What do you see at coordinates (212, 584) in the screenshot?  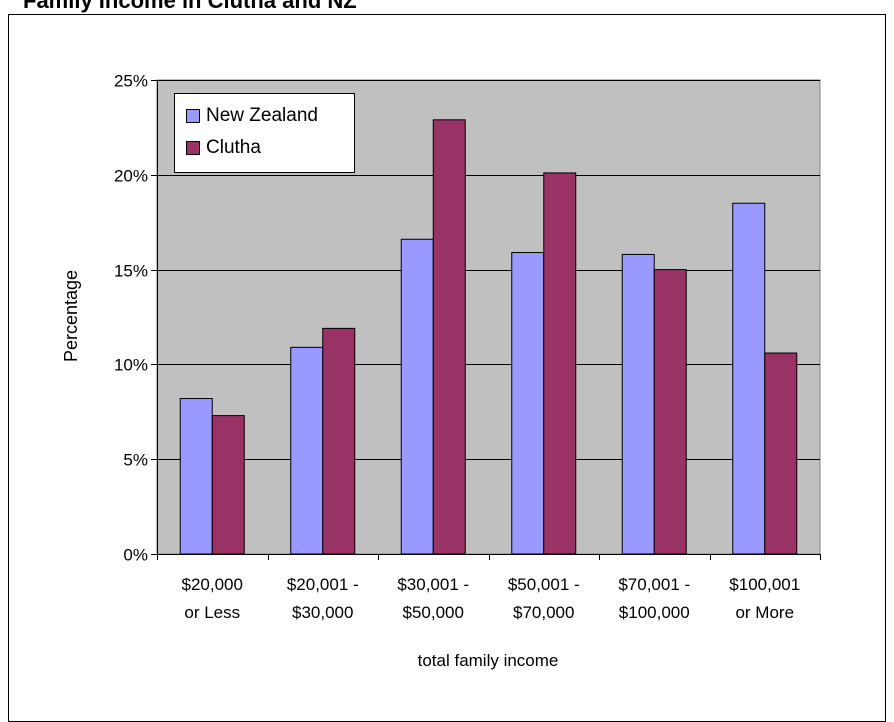 I see `x-tick-label: $20,000` at bounding box center [212, 584].